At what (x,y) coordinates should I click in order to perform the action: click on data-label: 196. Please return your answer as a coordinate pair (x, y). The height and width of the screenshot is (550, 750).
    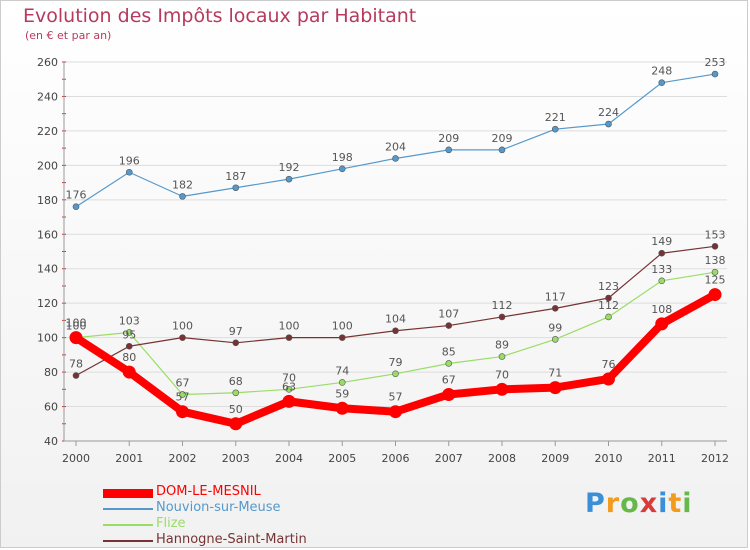
    Looking at the image, I should click on (129, 160).